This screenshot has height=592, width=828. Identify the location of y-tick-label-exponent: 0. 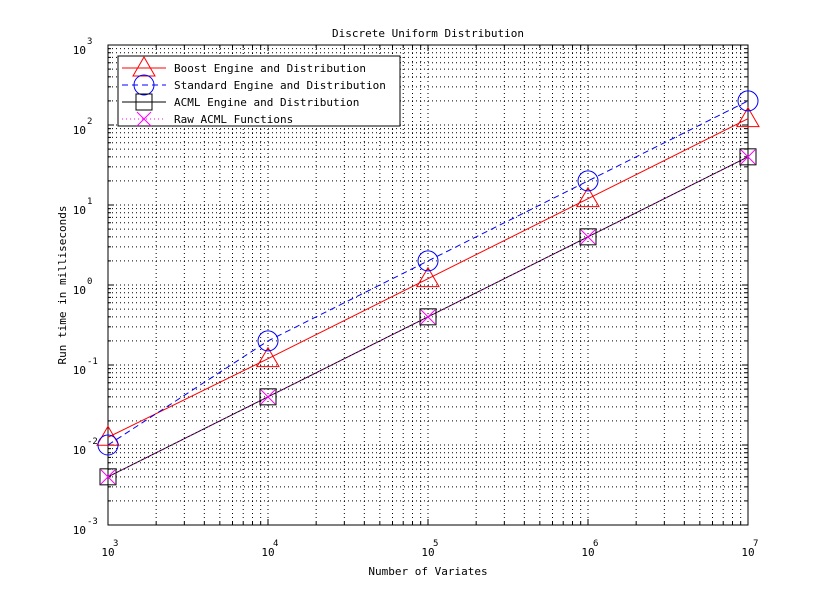
(89, 282).